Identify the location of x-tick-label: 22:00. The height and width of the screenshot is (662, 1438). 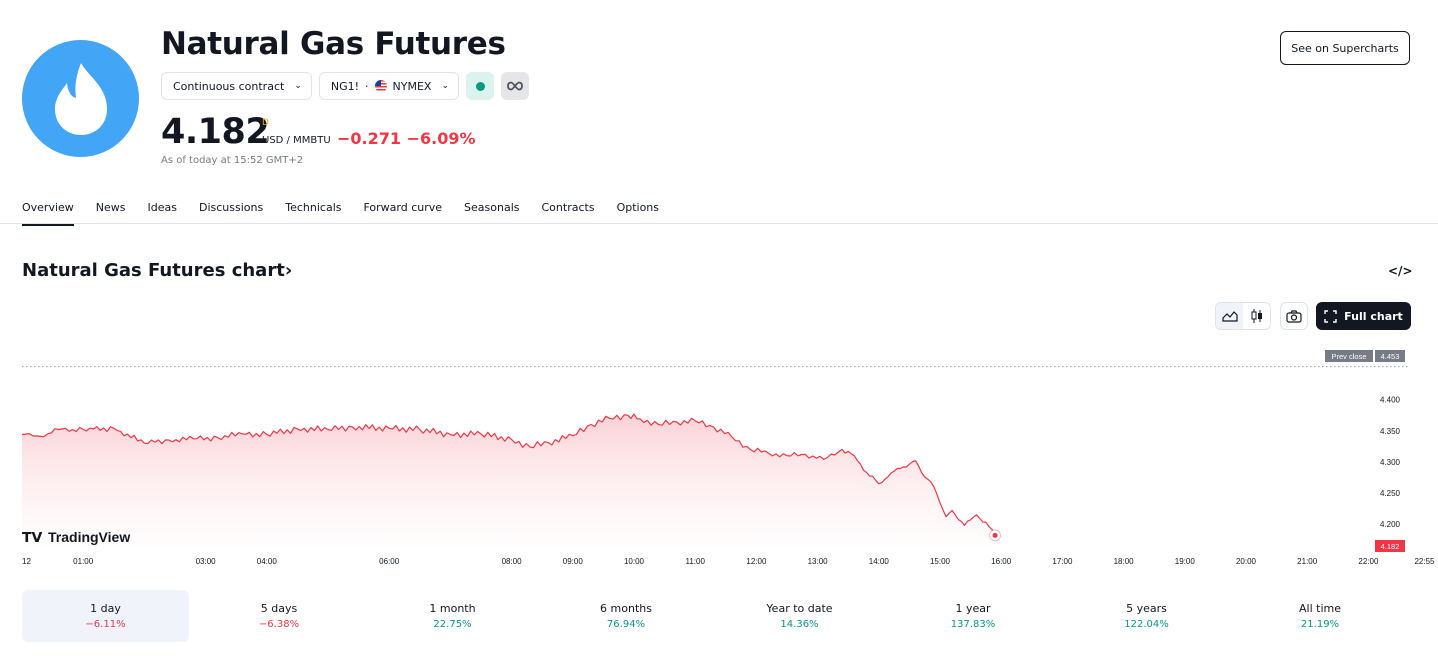
(1368, 561).